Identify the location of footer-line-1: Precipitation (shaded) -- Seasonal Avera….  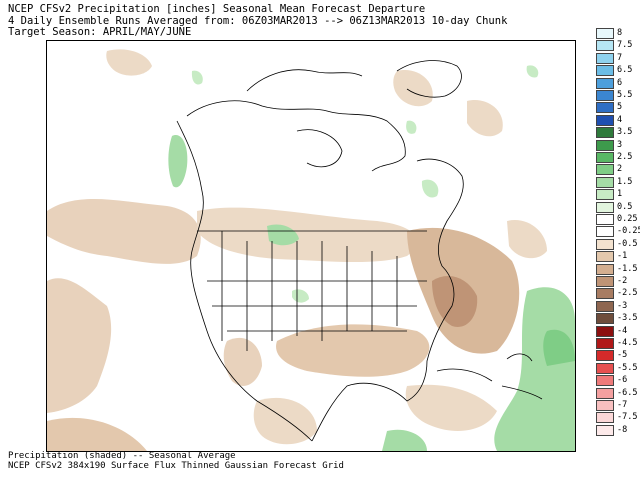
(122, 456).